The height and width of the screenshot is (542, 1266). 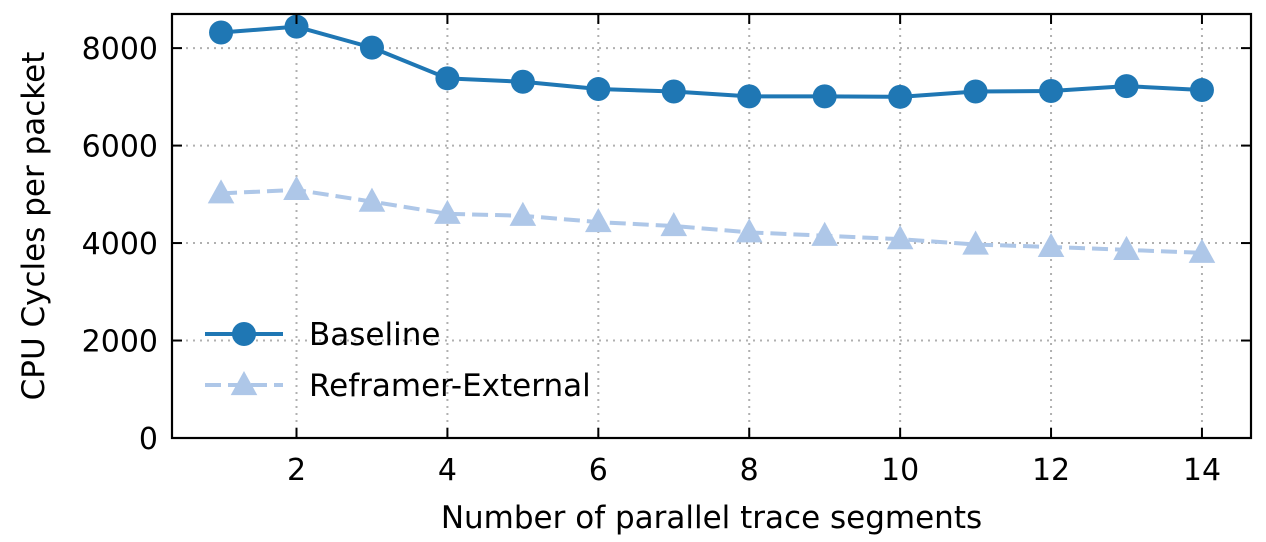 I want to click on y-tick-label: 2000, so click(x=120, y=342).